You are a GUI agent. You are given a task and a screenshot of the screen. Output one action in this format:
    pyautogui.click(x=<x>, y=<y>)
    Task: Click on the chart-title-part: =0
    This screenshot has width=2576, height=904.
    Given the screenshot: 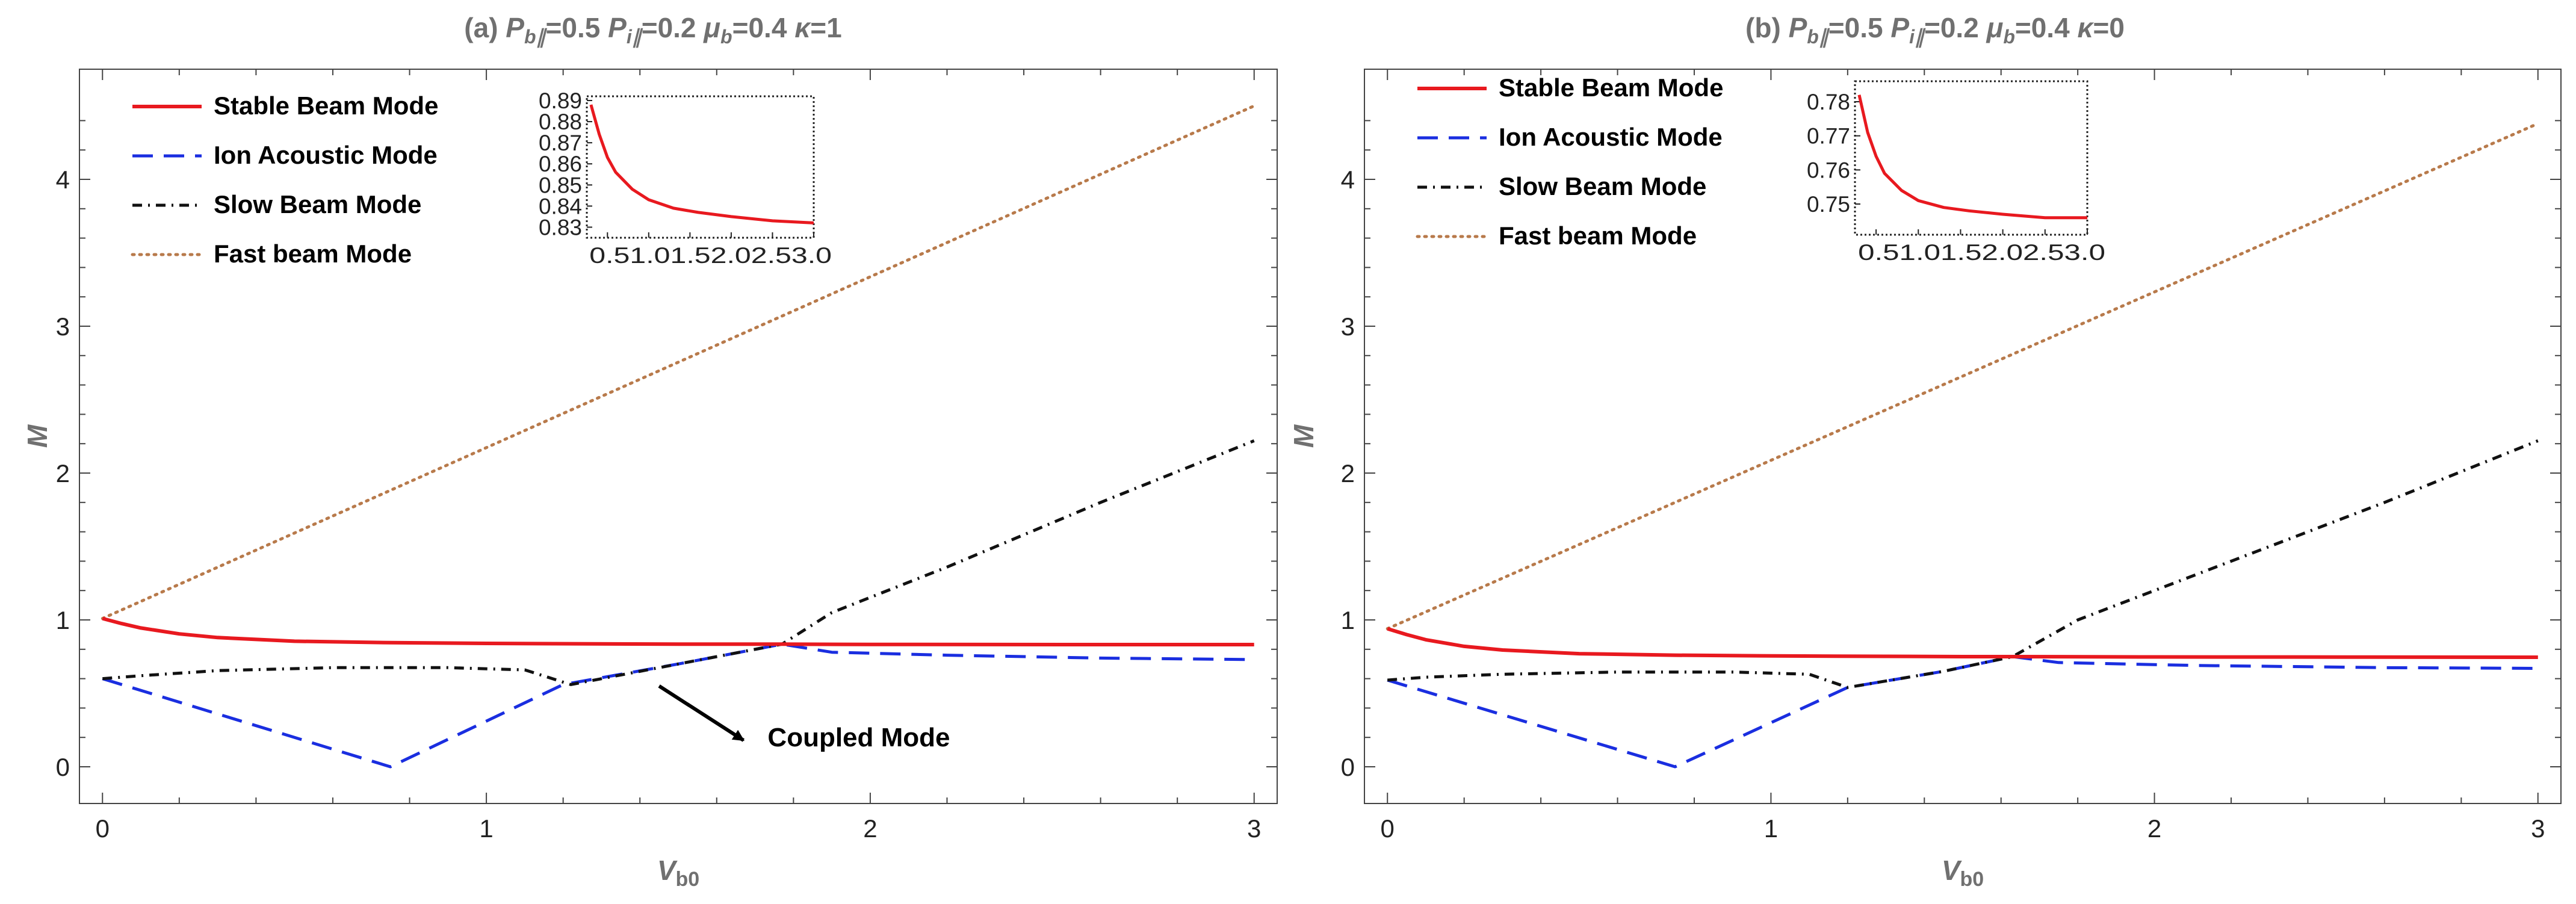 What is the action you would take?
    pyautogui.click(x=2109, y=27)
    